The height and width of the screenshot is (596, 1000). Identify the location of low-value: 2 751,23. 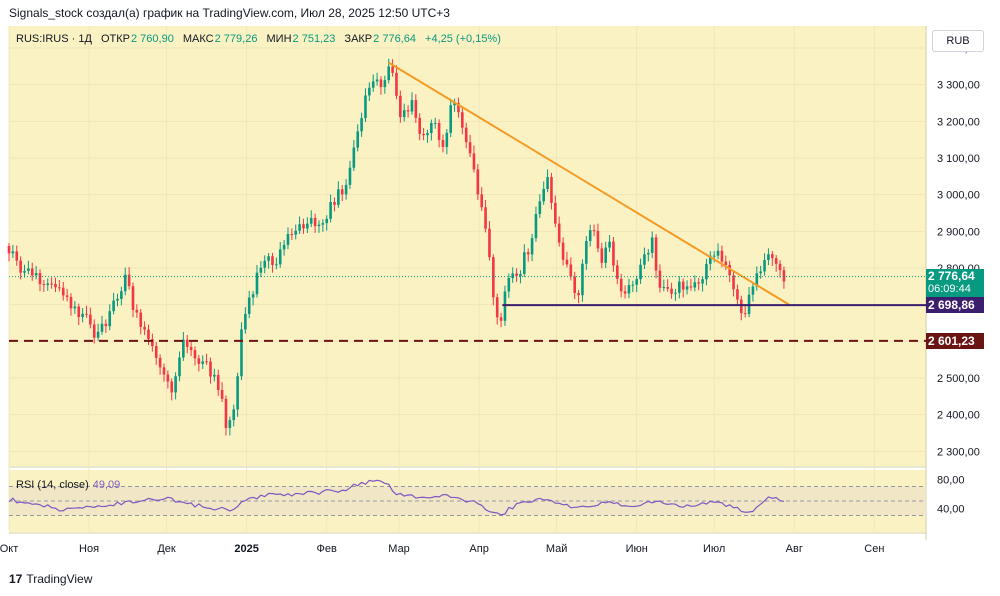
(314, 39).